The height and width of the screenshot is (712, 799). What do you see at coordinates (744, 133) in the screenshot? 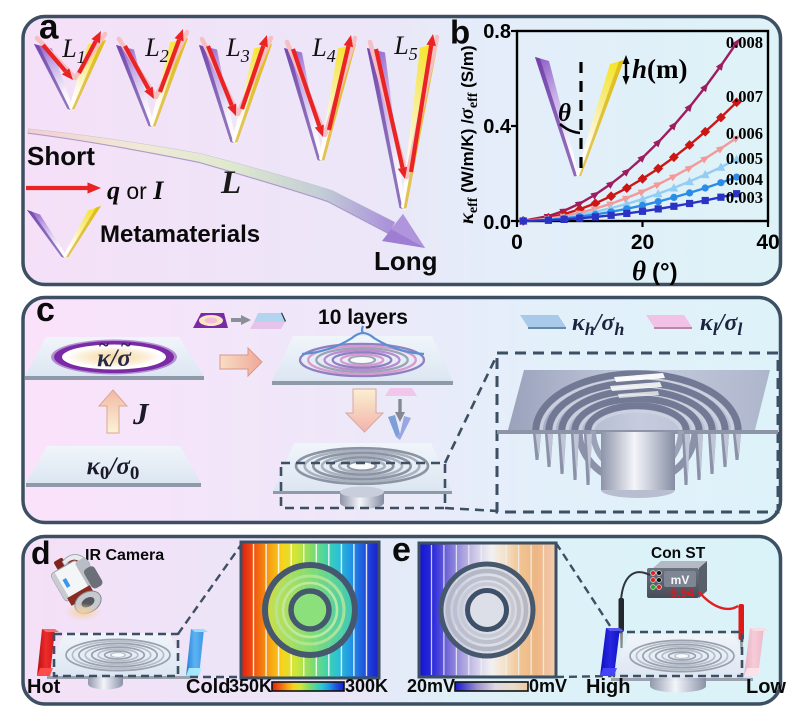
I see `svg-text: 0.006` at bounding box center [744, 133].